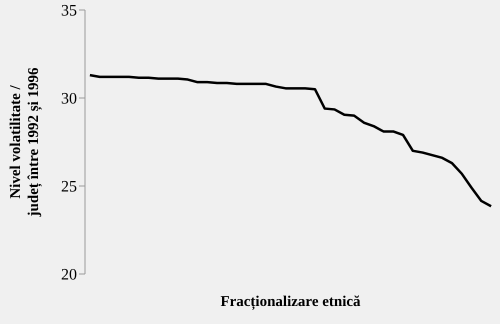 Image resolution: width=500 pixels, height=324 pixels. Describe the element at coordinates (69, 99) in the screenshot. I see `y-tick-label: 30` at that location.